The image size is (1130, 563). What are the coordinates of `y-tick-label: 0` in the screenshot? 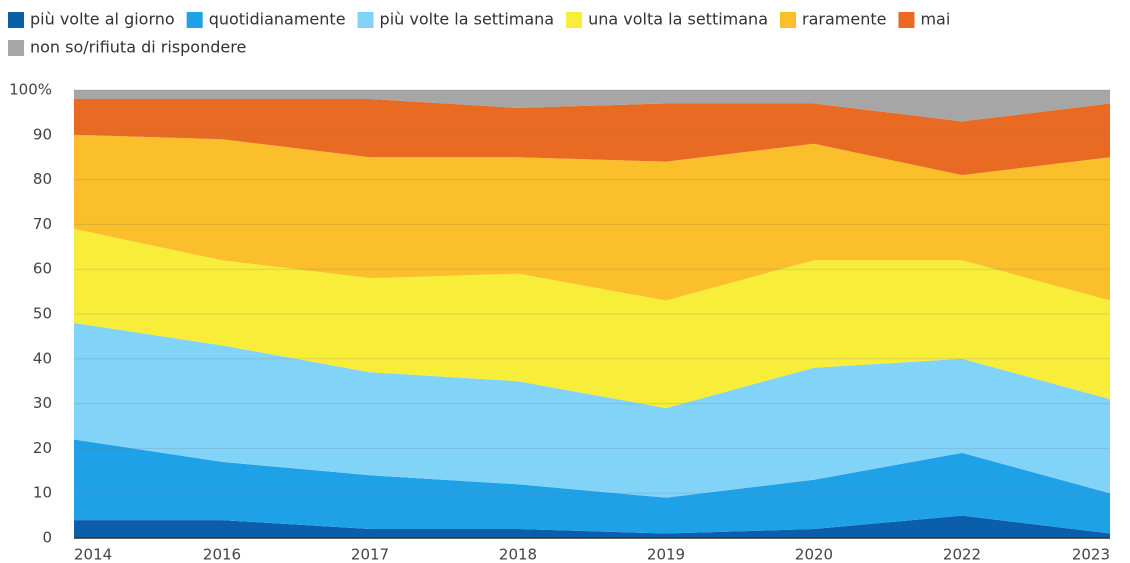 It's located at (47, 538).